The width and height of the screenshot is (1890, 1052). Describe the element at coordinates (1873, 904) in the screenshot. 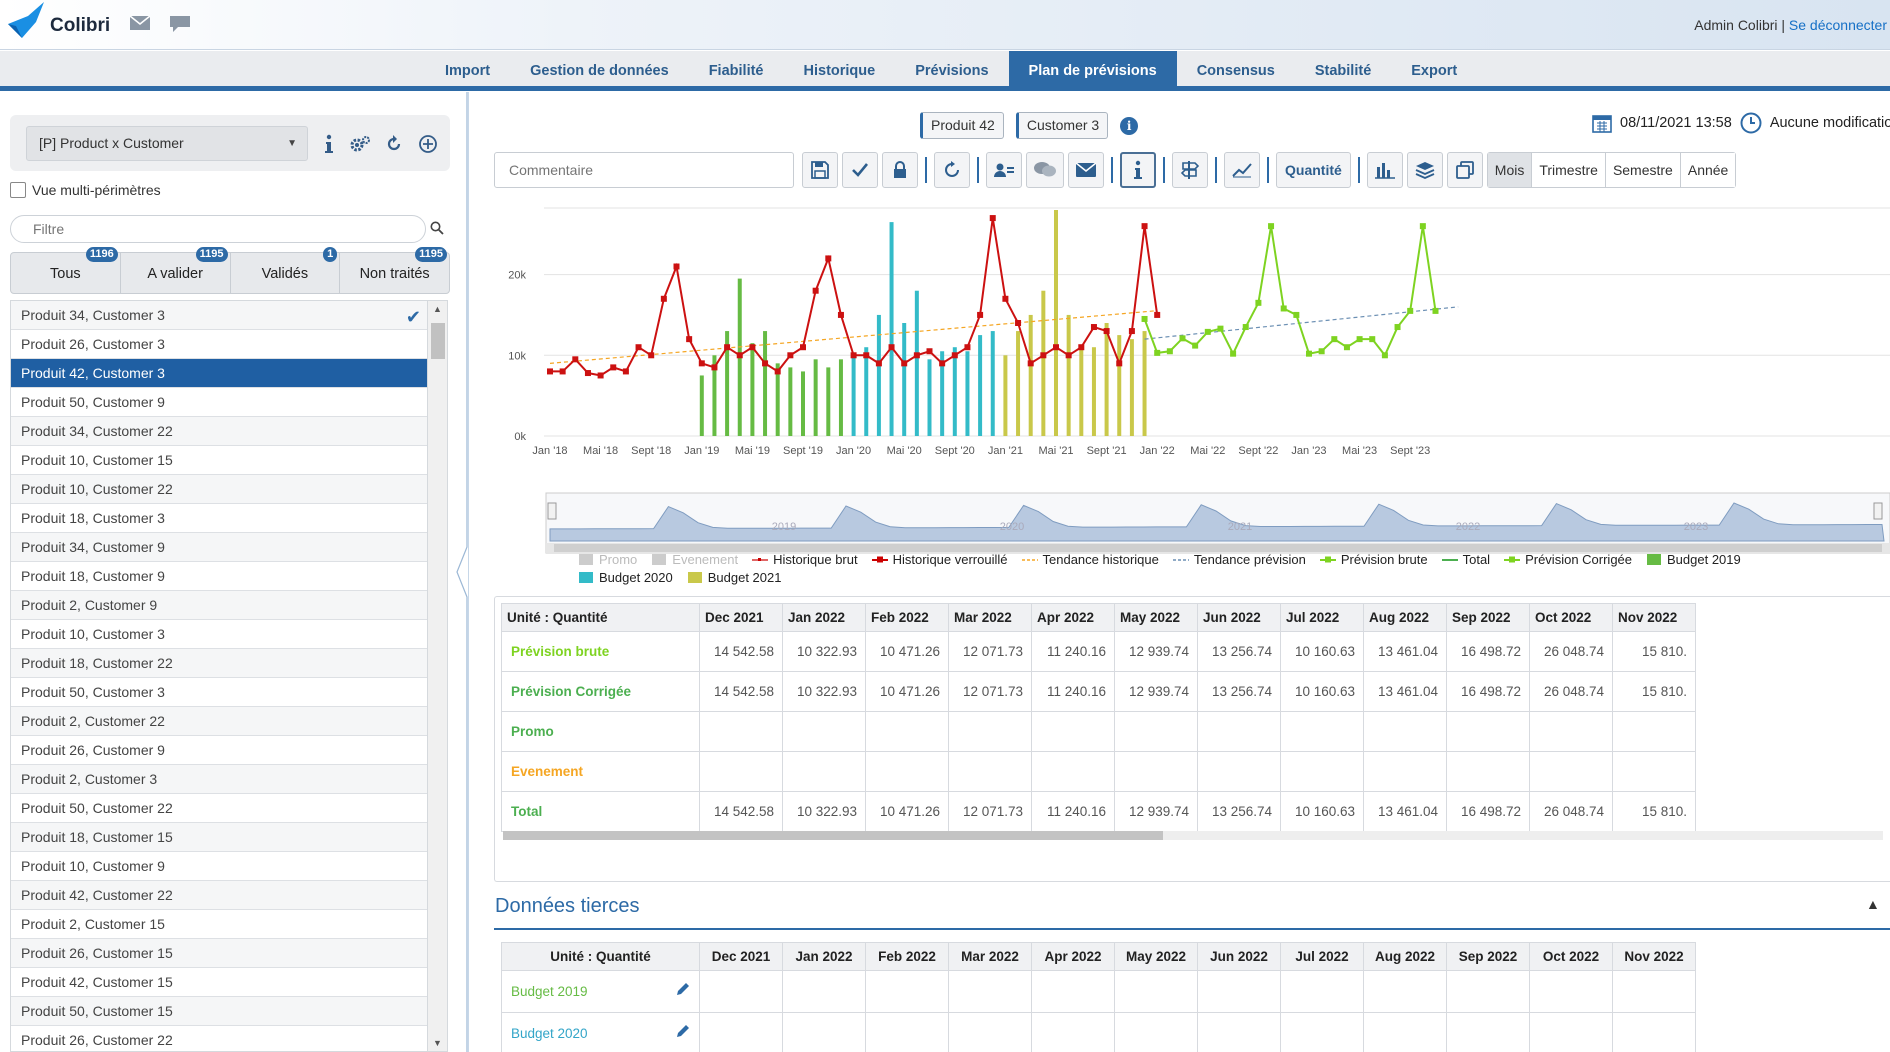

I see `collapse-caret-icon: ▲` at that location.